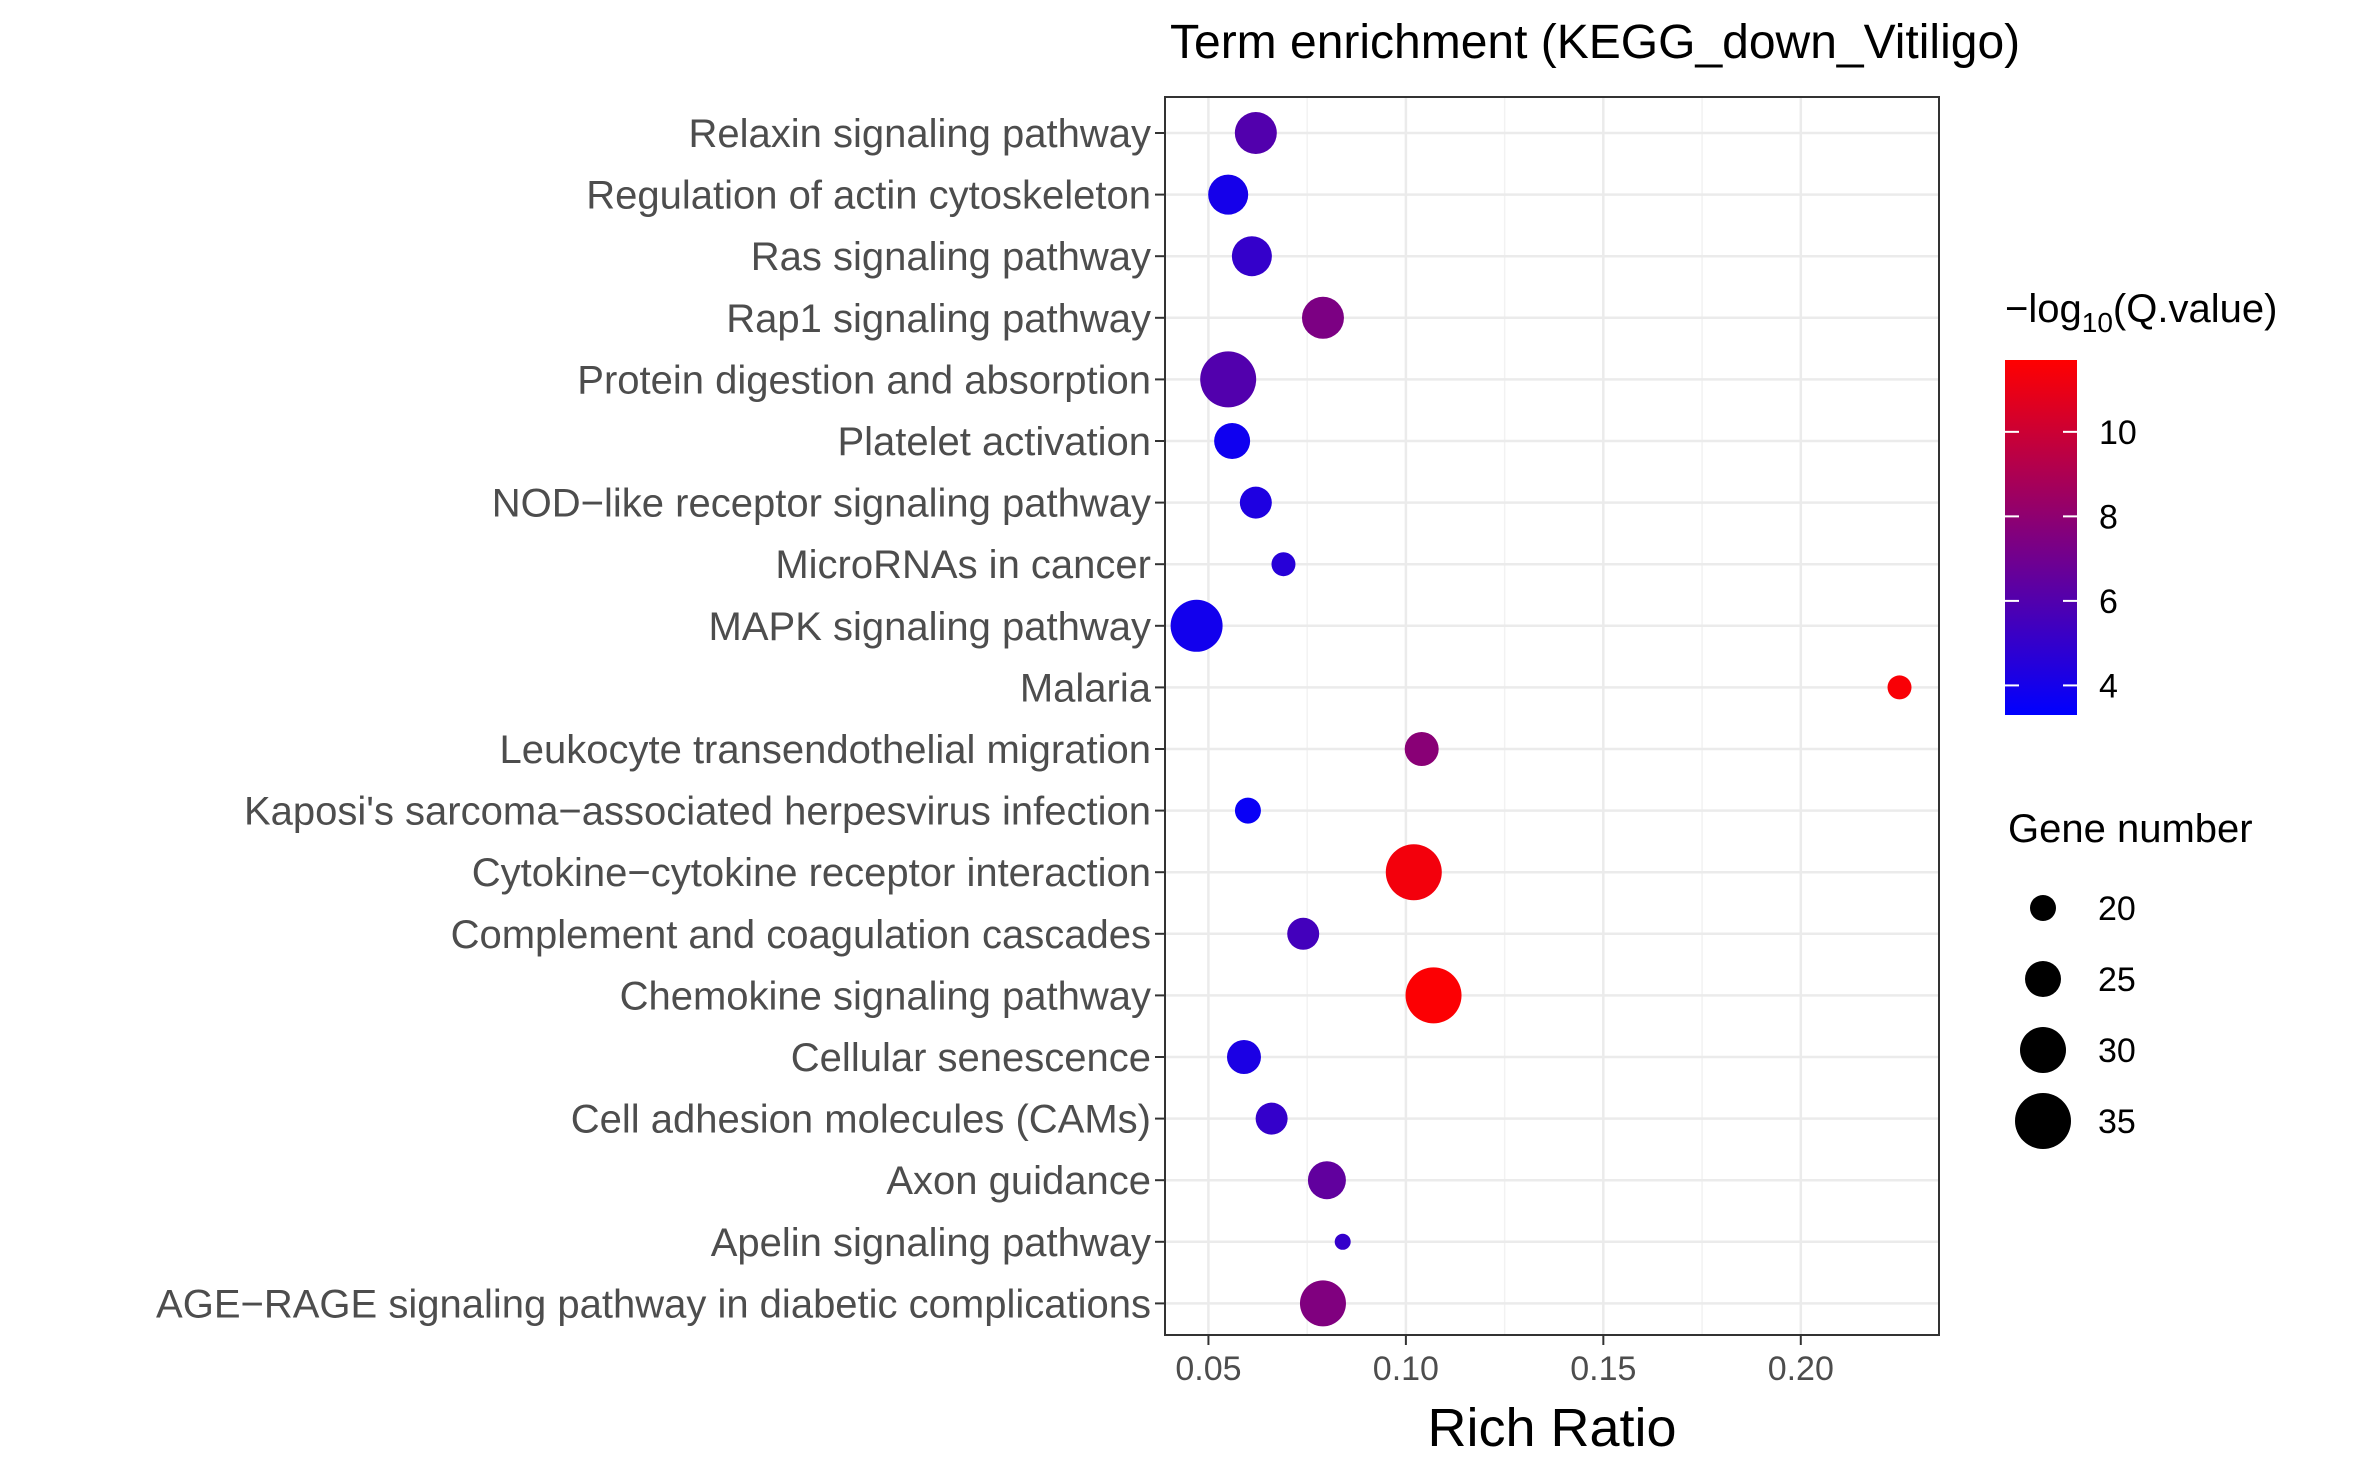  What do you see at coordinates (2108, 602) in the screenshot?
I see `color-tick-label: 6` at bounding box center [2108, 602].